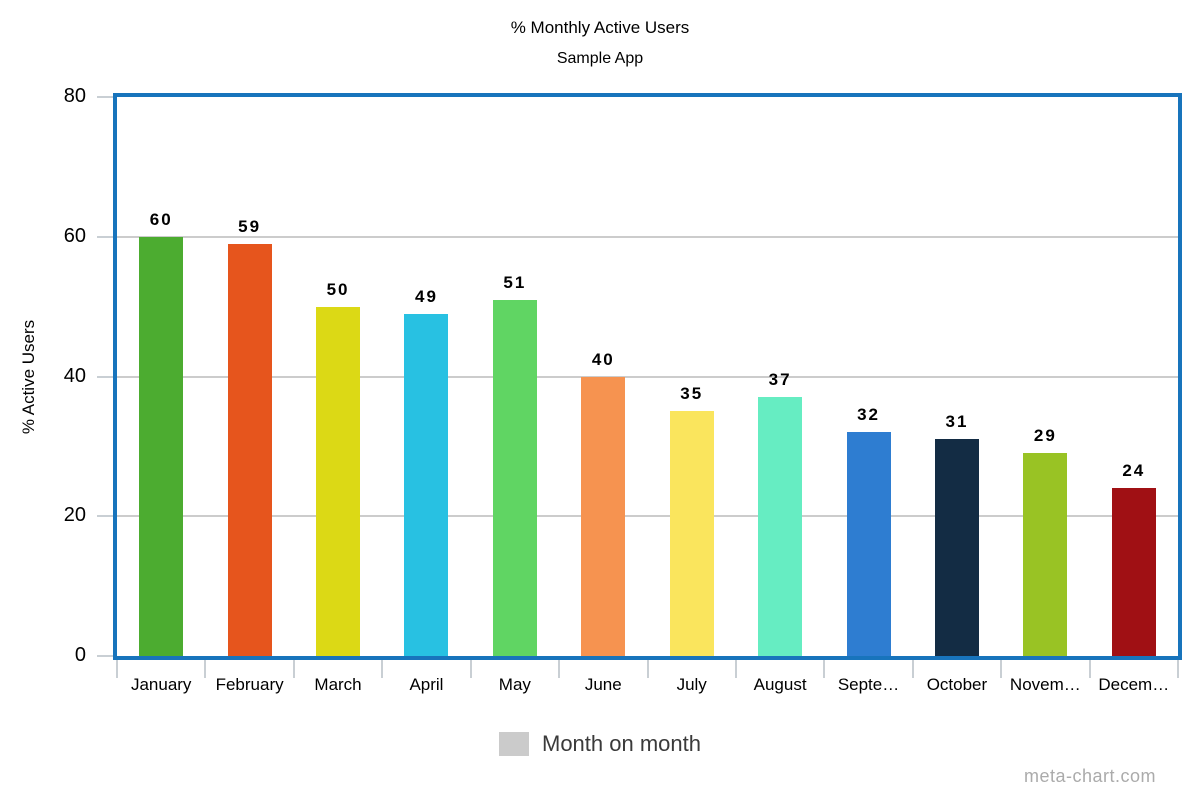  I want to click on x-label-january: January, so click(161, 684).